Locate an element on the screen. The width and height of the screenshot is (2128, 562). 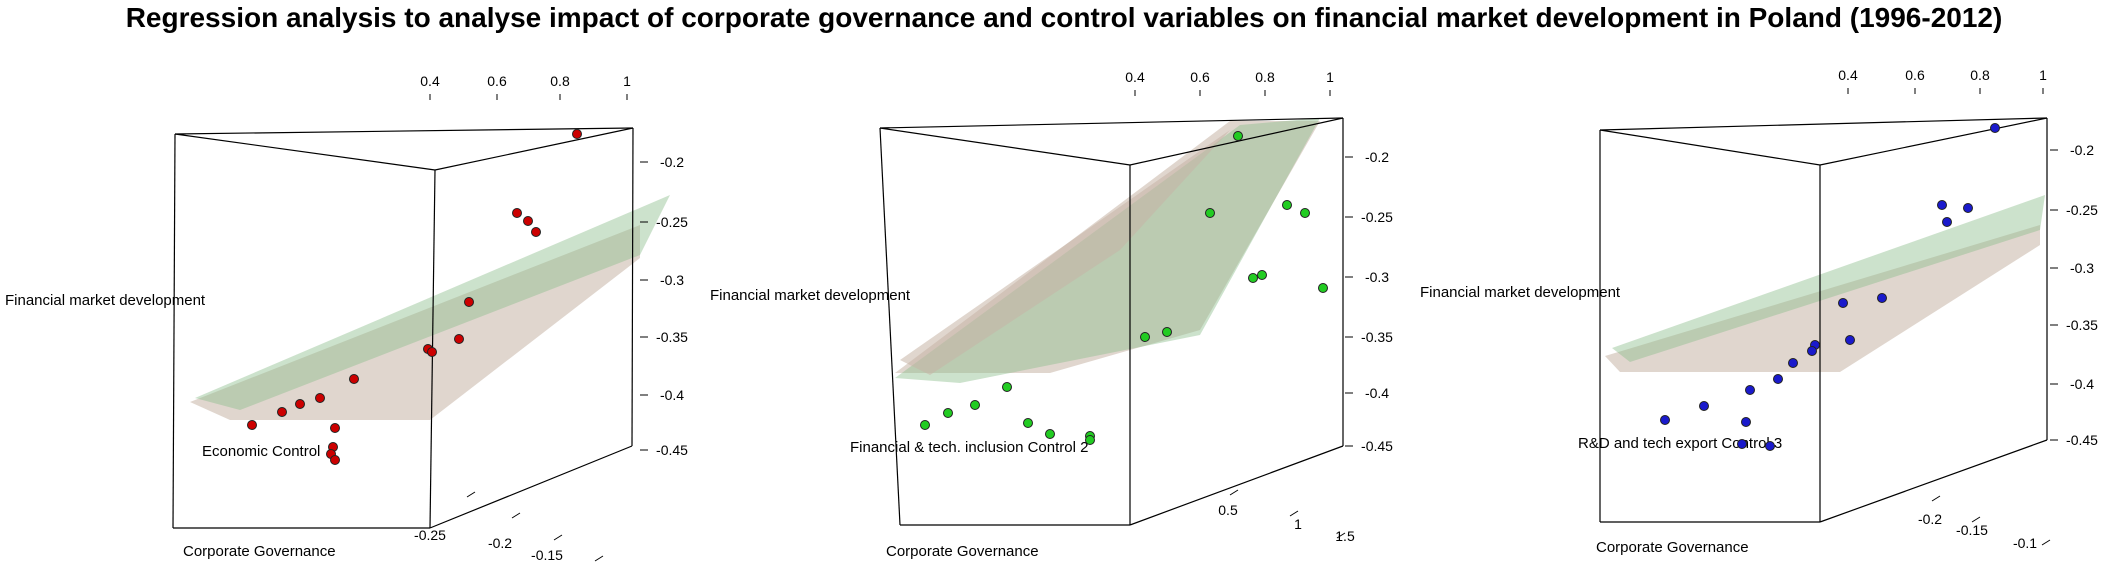
x-tick-label: 0.5 is located at coordinates (1228, 510).